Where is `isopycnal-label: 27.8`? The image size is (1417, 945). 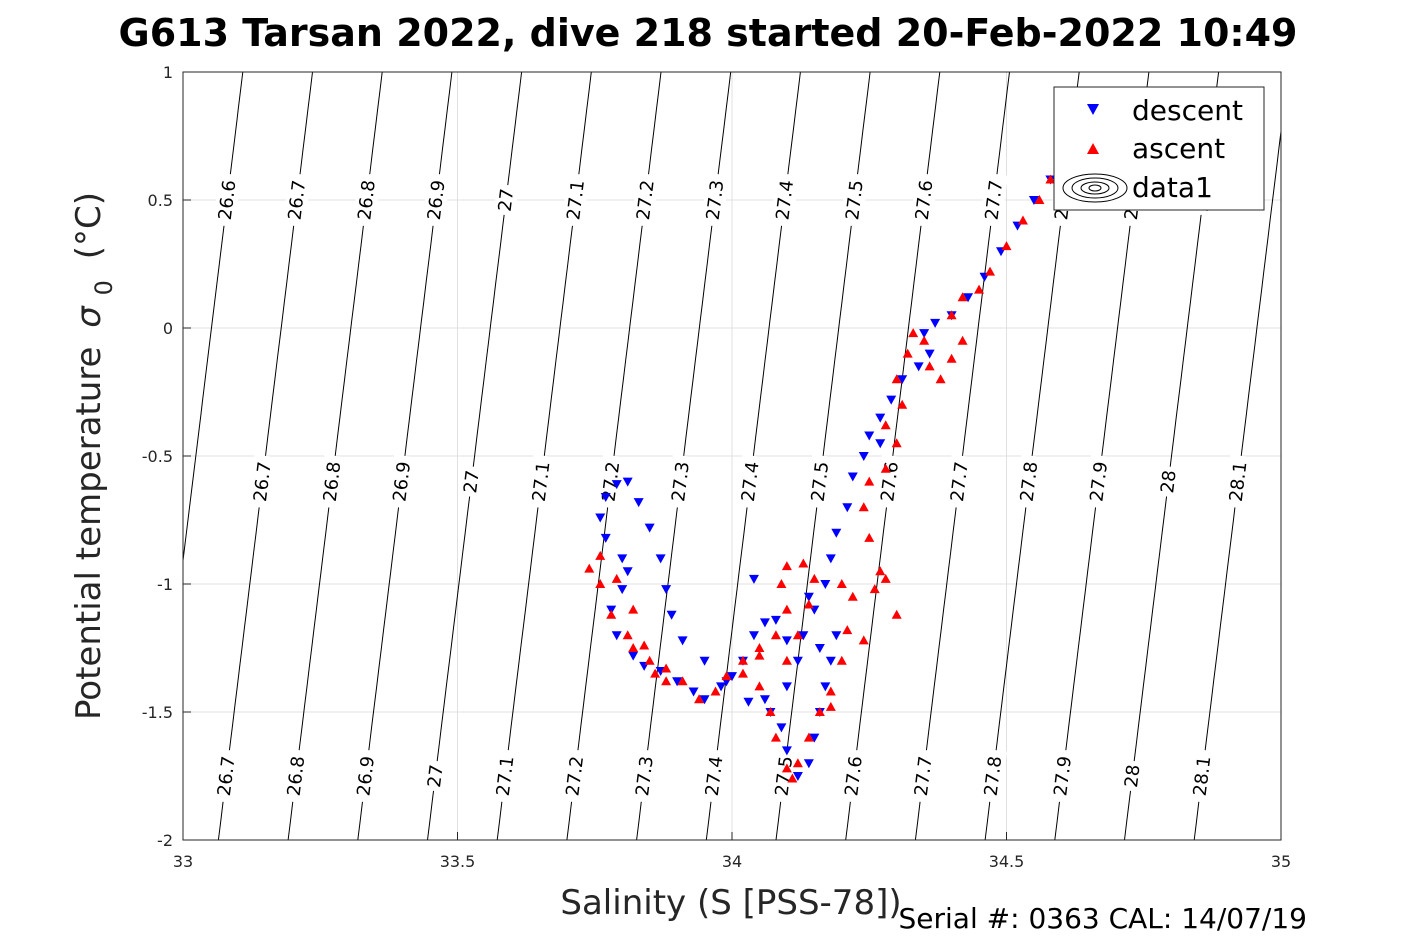 isopycnal-label: 27.8 is located at coordinates (994, 776).